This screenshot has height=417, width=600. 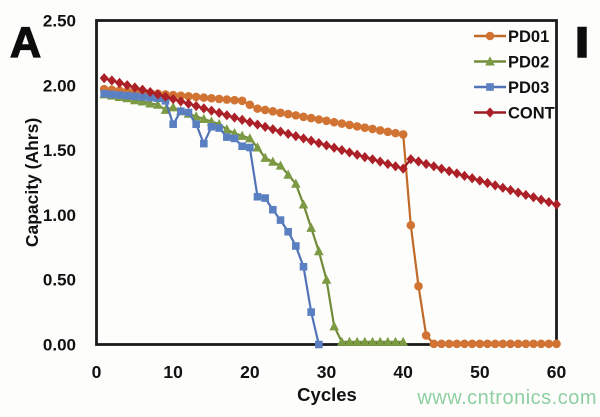 What do you see at coordinates (528, 88) in the screenshot?
I see `legend-label-PD03: PD03` at bounding box center [528, 88].